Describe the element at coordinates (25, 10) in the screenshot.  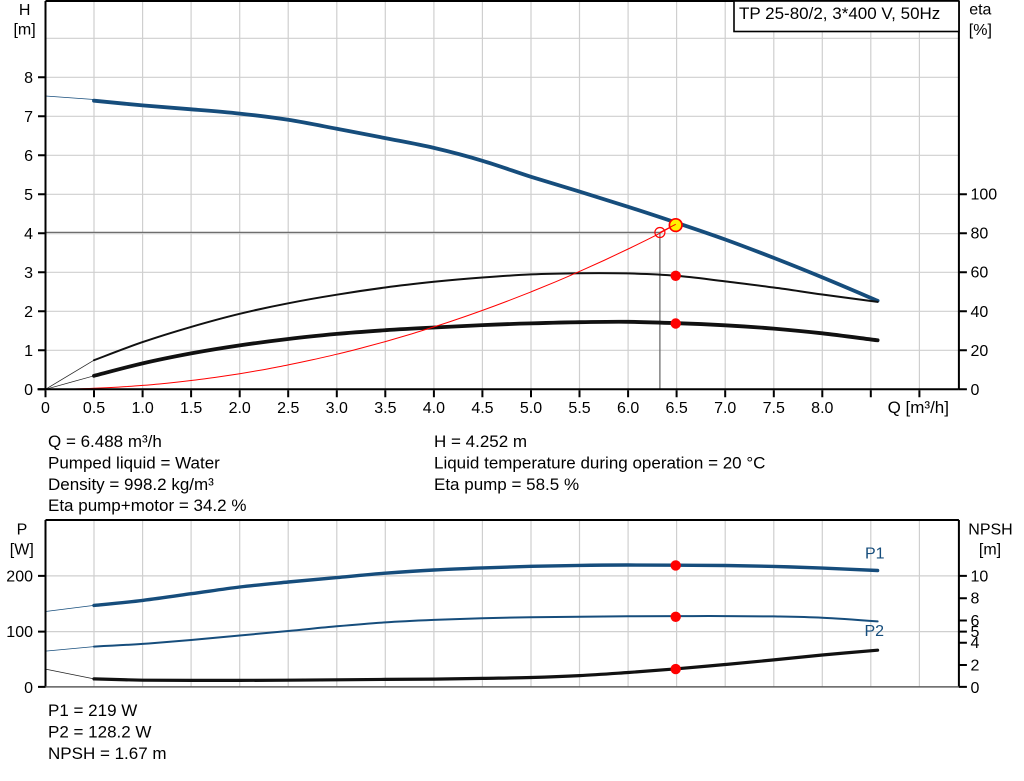
I see `svg-text: H` at that location.